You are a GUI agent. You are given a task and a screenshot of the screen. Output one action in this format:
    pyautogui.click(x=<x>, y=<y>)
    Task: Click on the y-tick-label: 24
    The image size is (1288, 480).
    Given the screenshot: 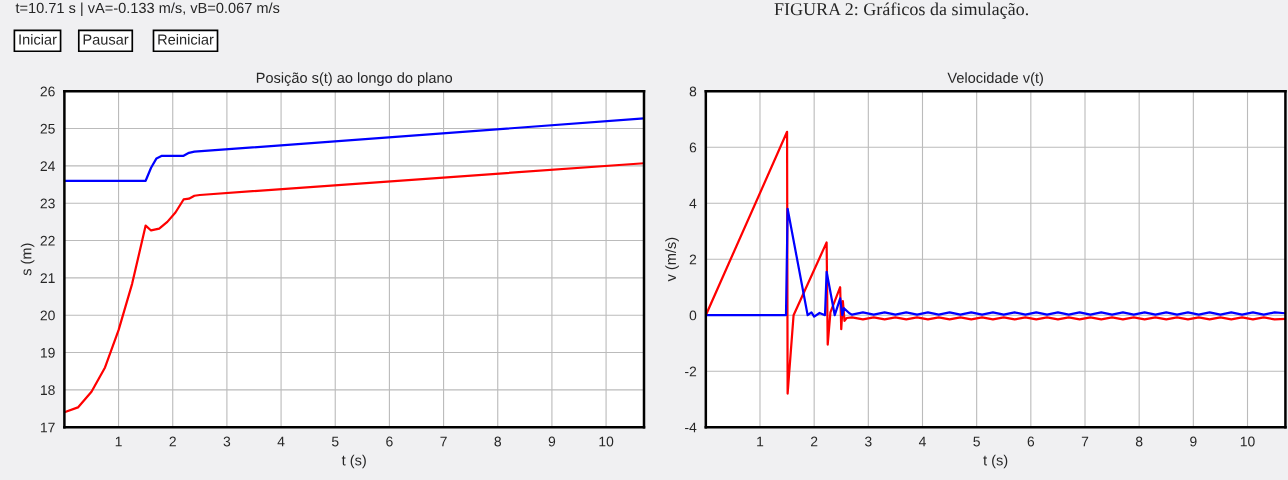 What is the action you would take?
    pyautogui.click(x=47, y=166)
    